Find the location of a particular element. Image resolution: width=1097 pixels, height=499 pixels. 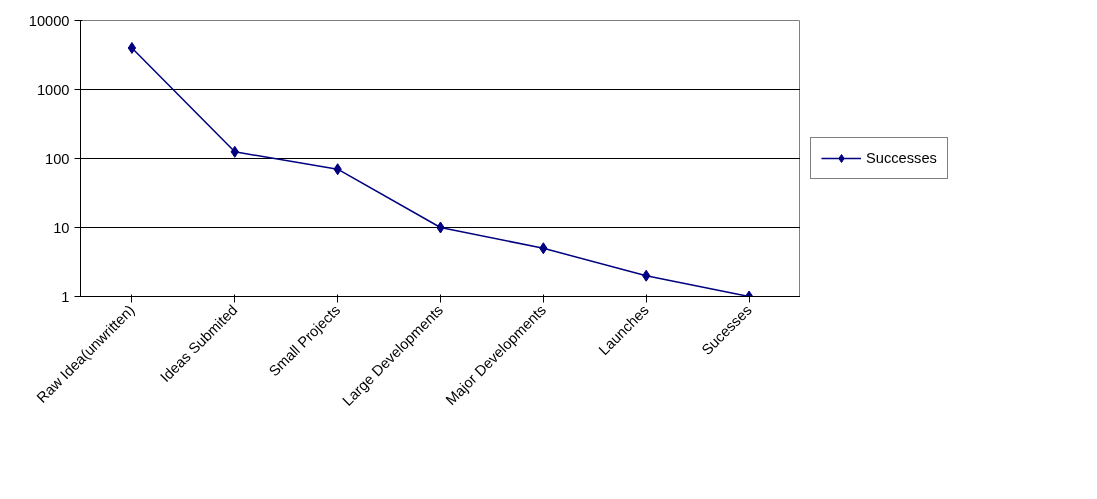

y-tick-label: 1000 is located at coordinates (53, 89).